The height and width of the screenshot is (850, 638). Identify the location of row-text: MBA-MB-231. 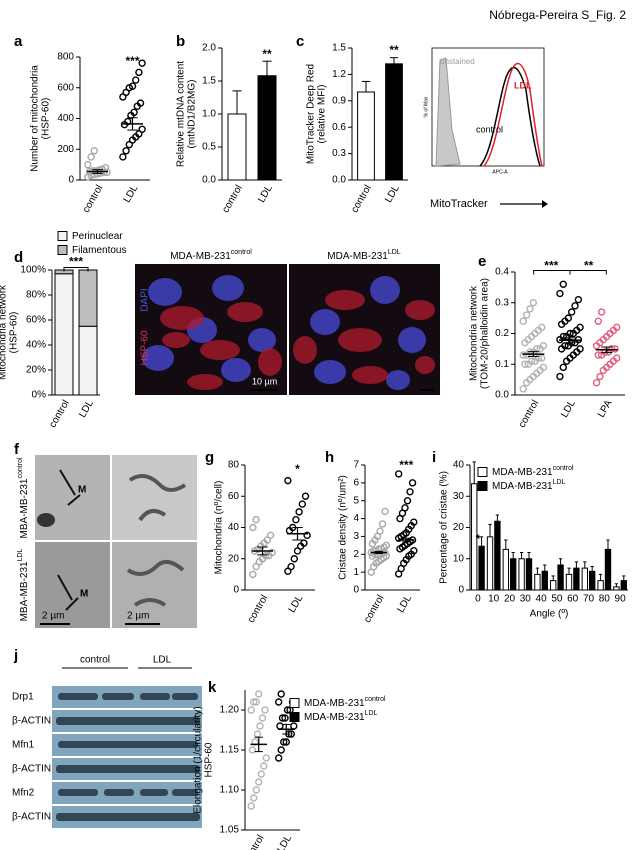
(24, 591).